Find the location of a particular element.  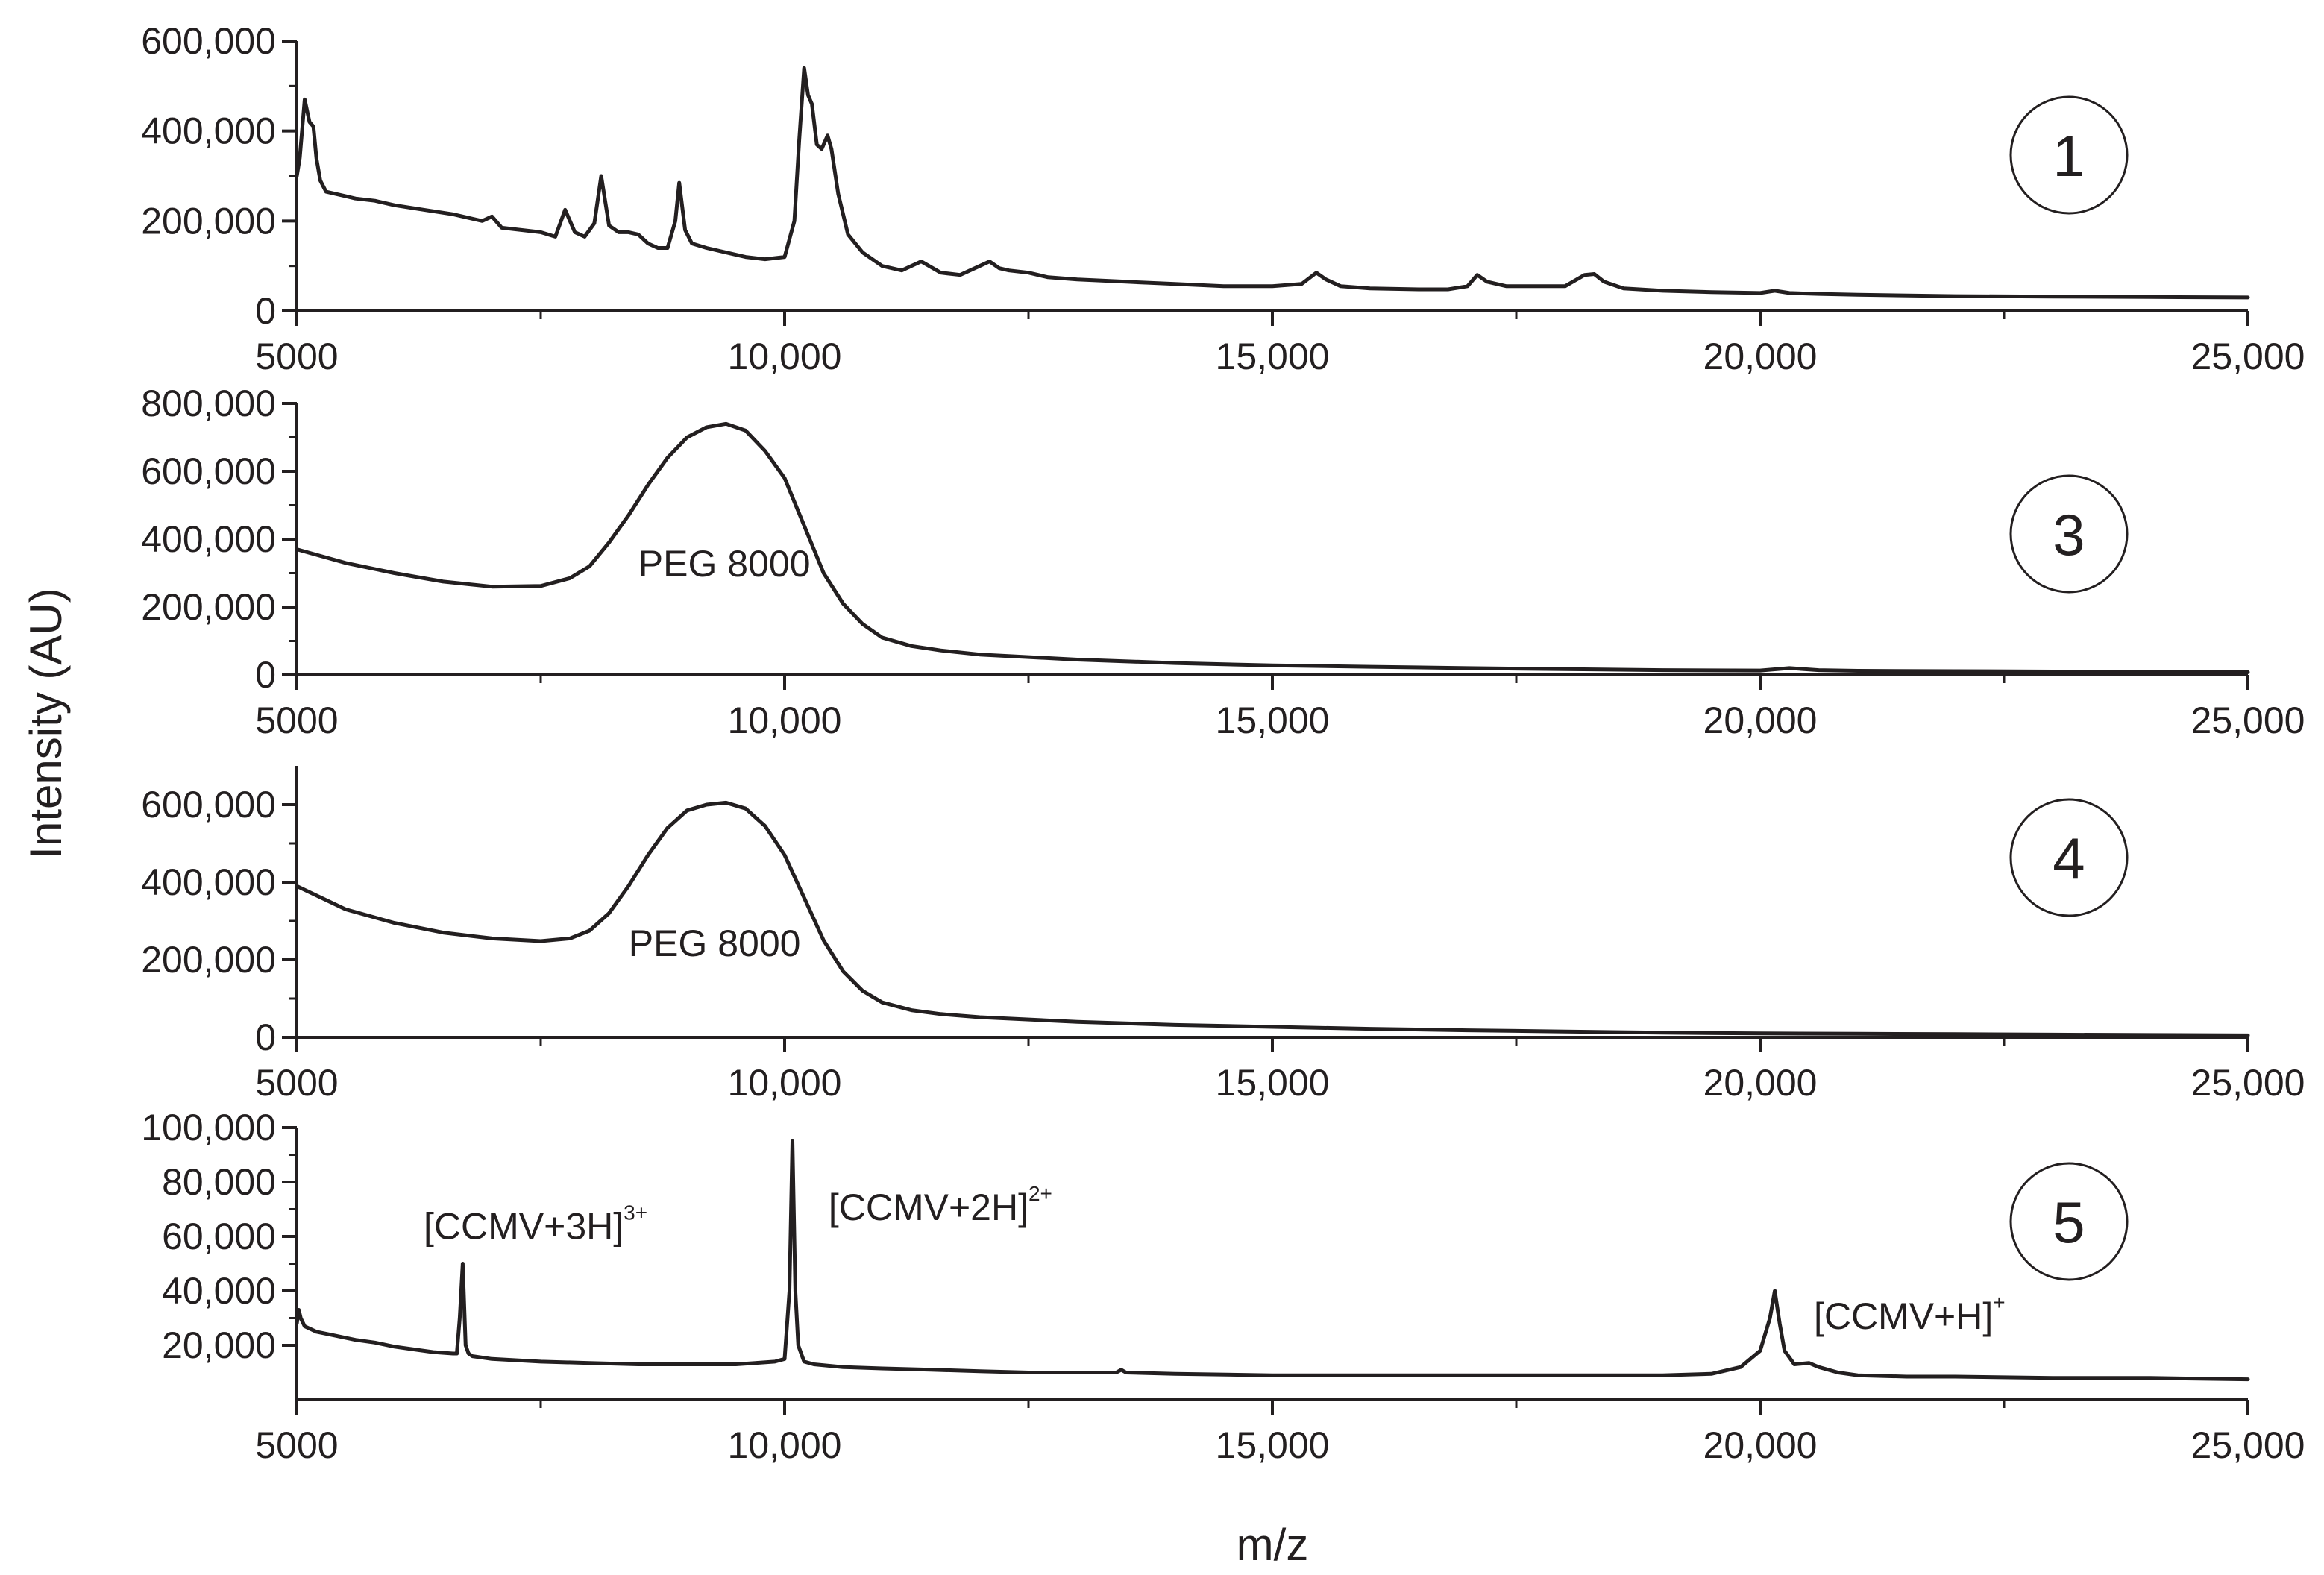

panel-badge-label: 4 is located at coordinates (2069, 858).